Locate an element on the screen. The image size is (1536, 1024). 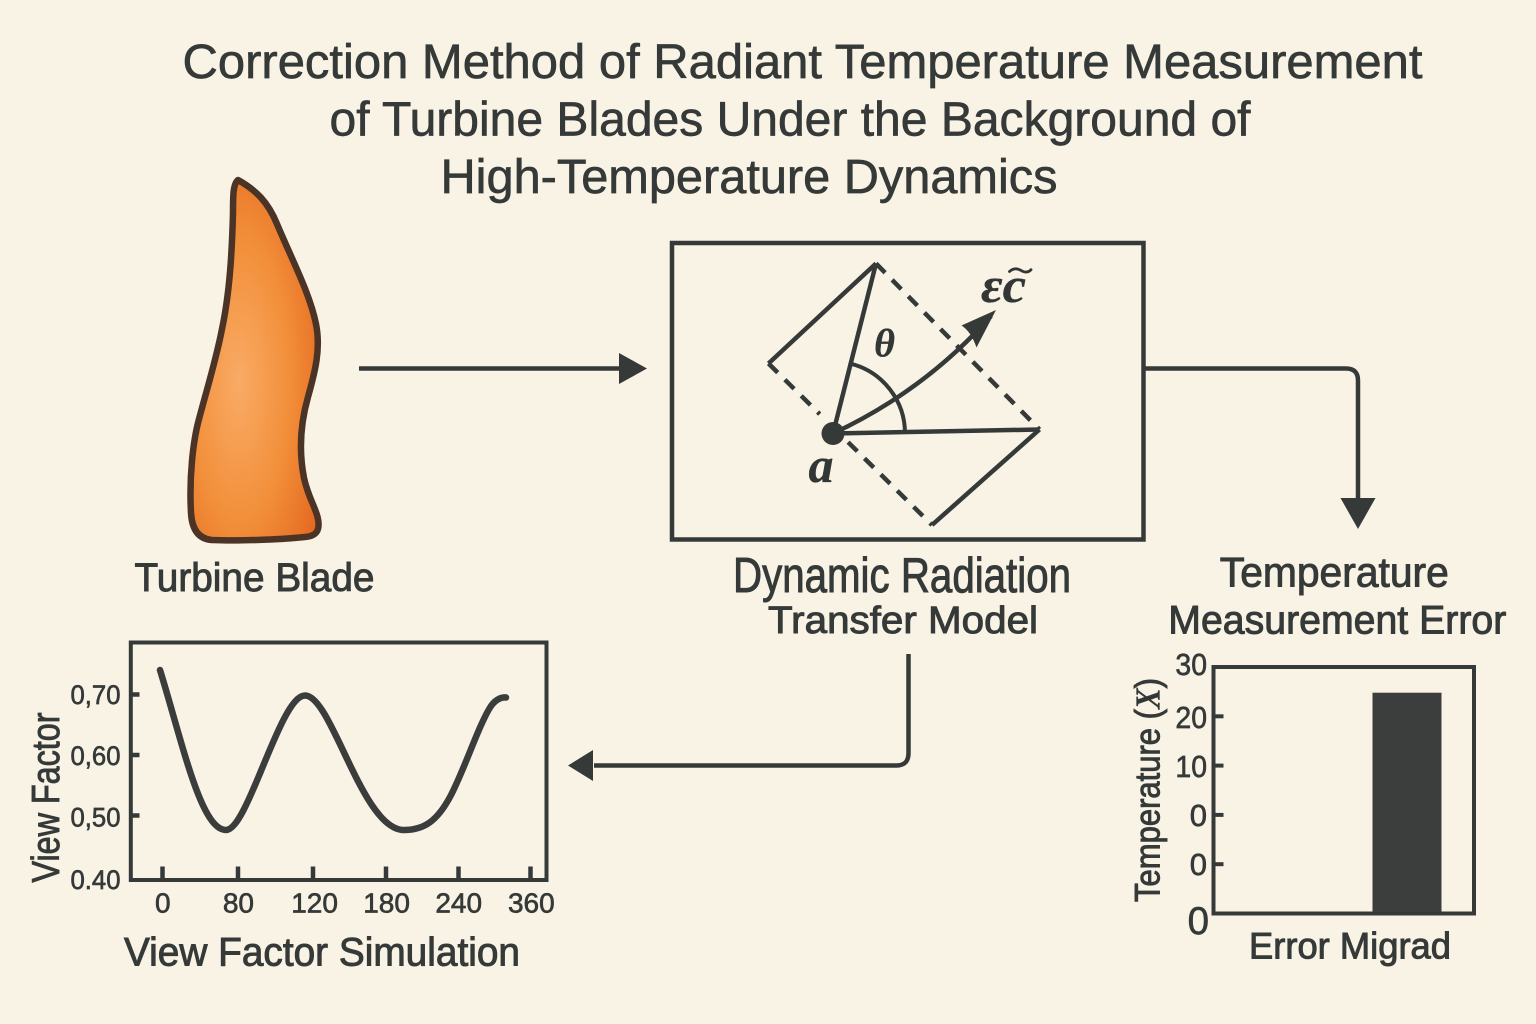
svg-text: 30 is located at coordinates (1191, 664).